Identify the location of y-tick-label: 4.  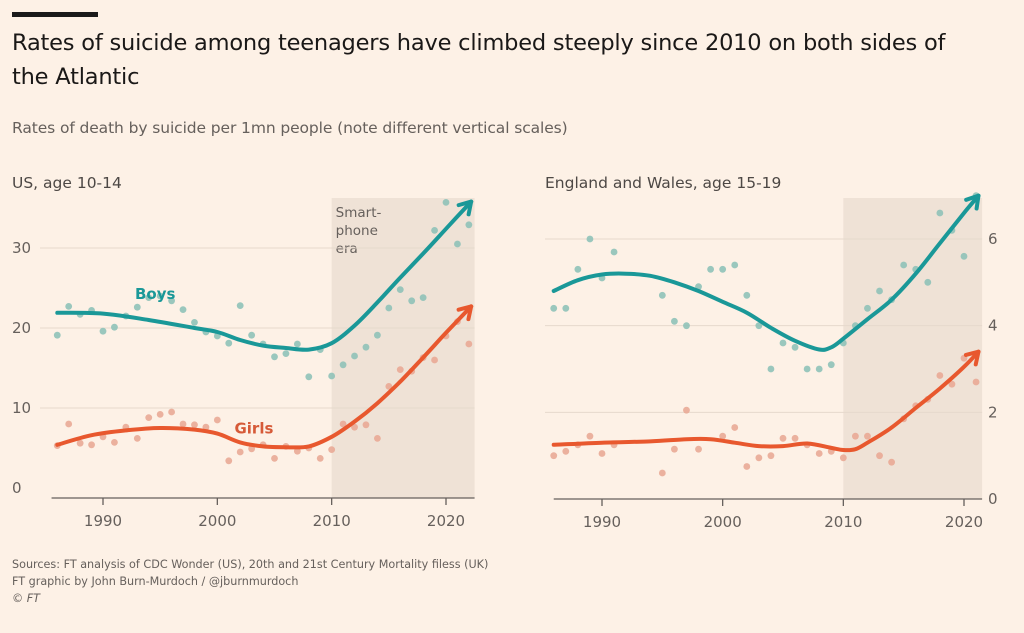
(993, 326).